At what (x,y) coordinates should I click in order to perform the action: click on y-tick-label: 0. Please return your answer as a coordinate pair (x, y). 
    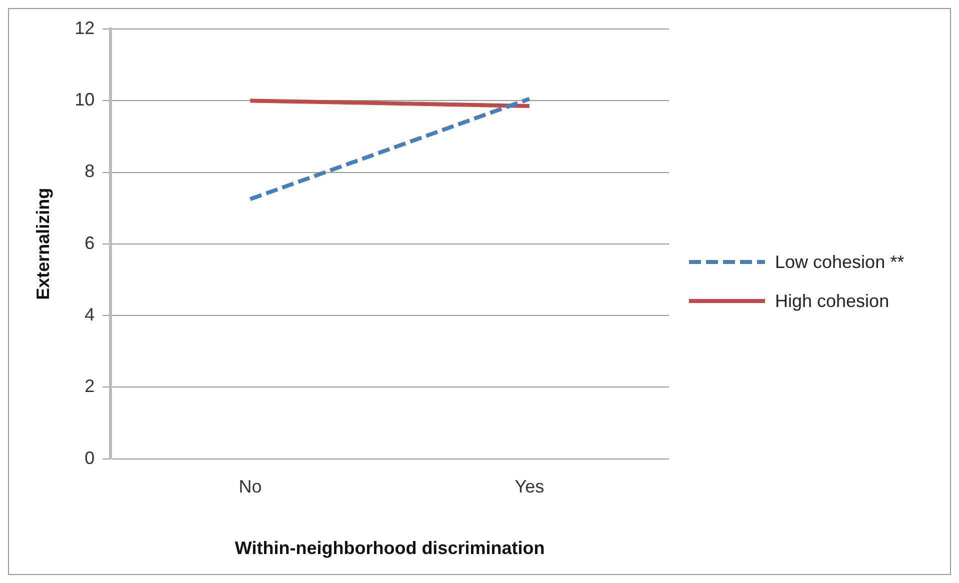
    Looking at the image, I should click on (89, 458).